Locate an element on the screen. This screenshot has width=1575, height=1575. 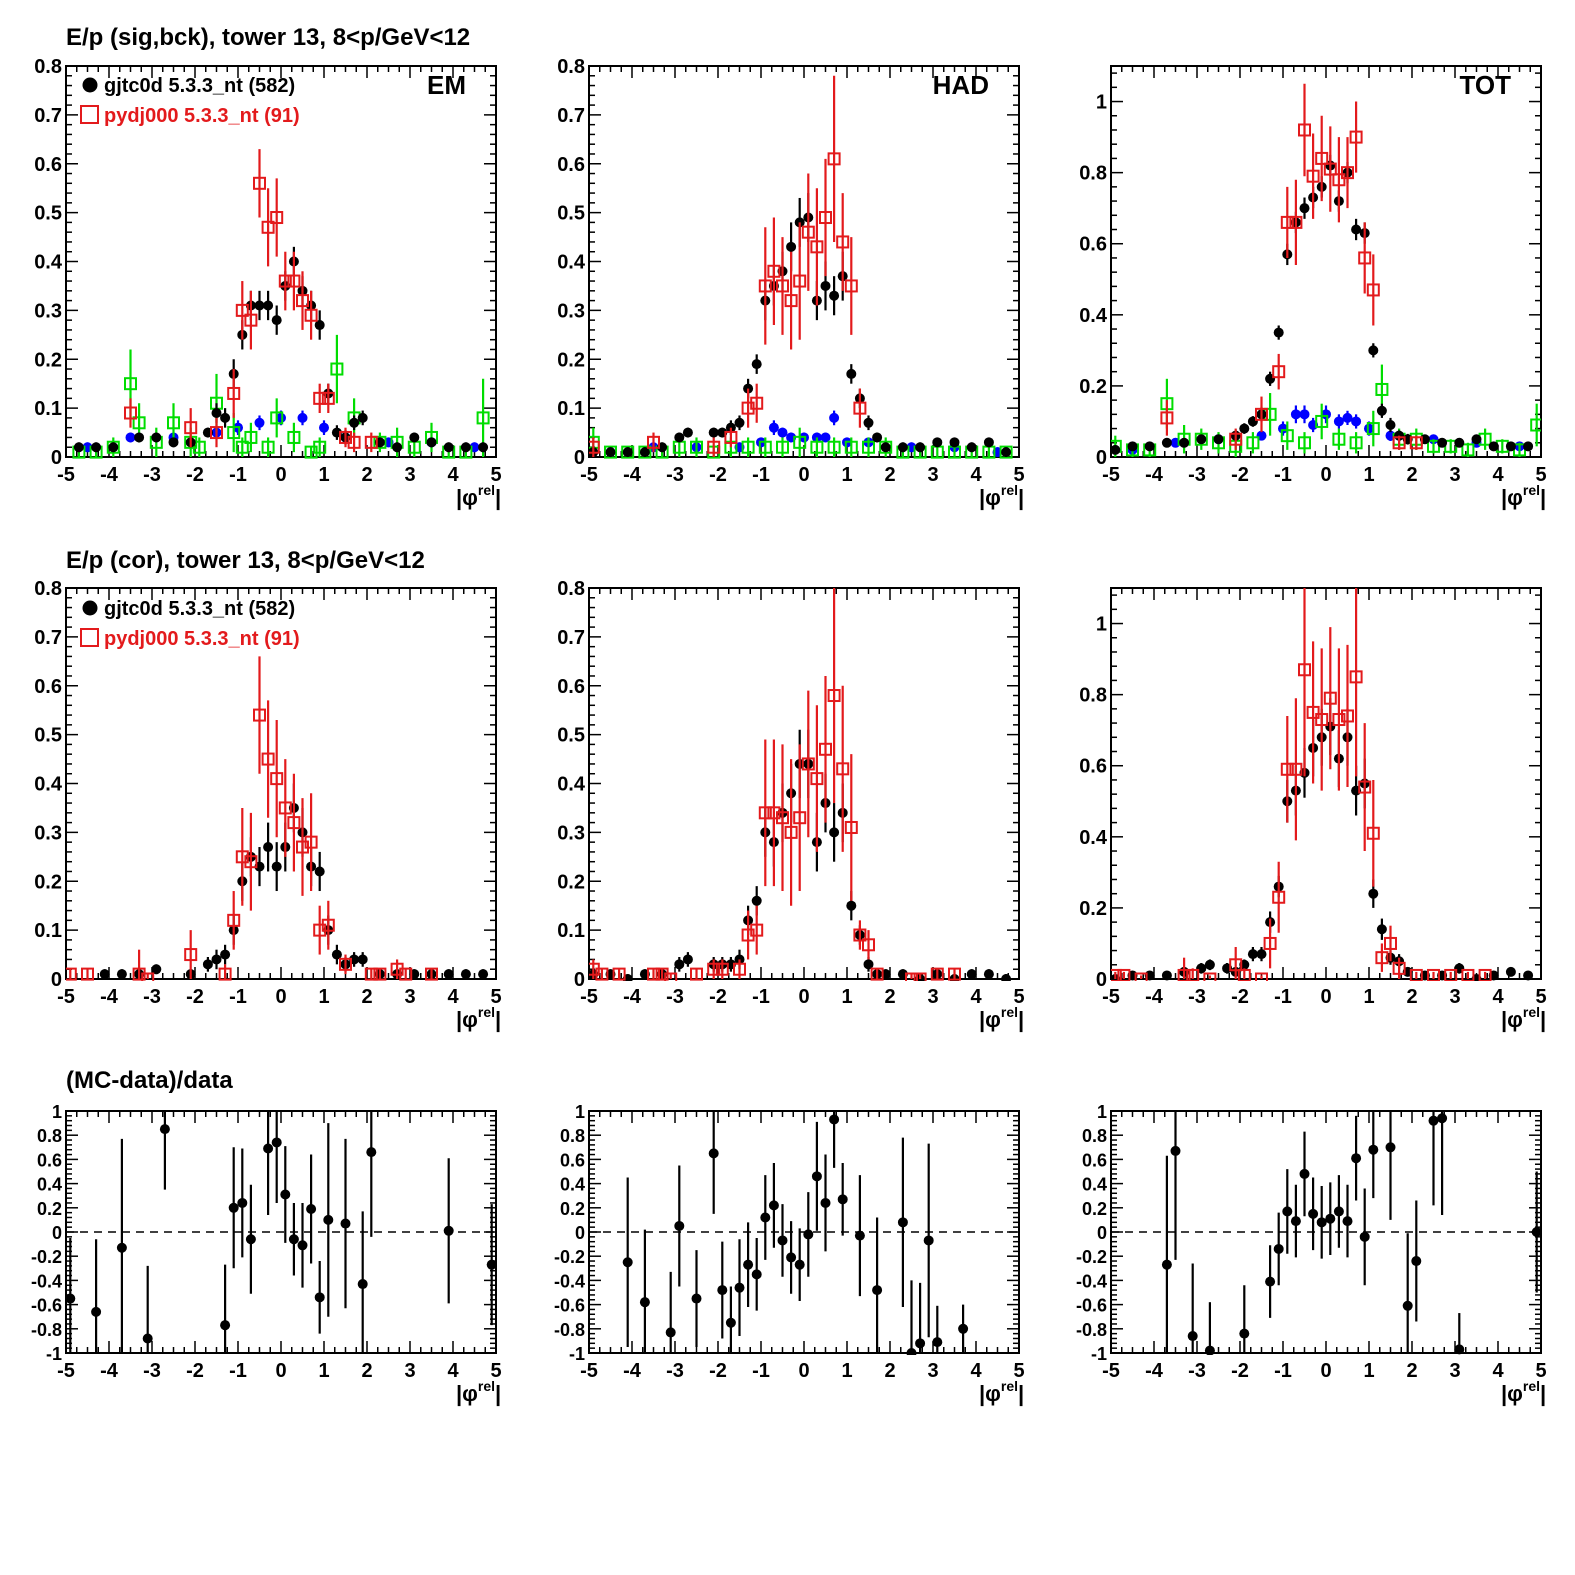
series-data is located at coordinates (281, 1232).